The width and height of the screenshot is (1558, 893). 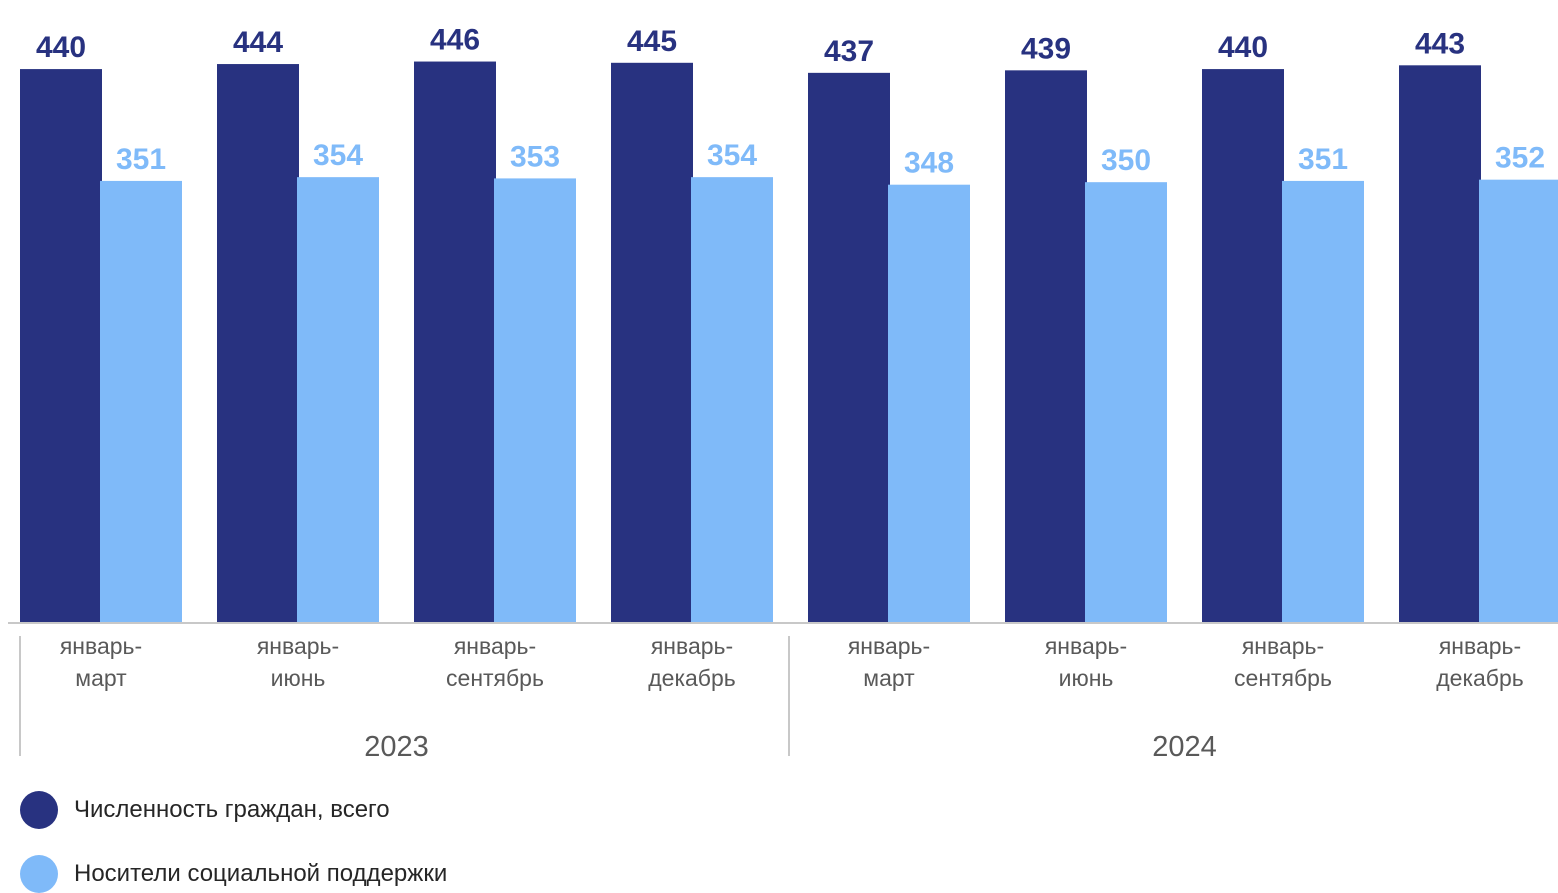 What do you see at coordinates (1480, 662) in the screenshot?
I see `x-tick-label-7: январь-декабрь` at bounding box center [1480, 662].